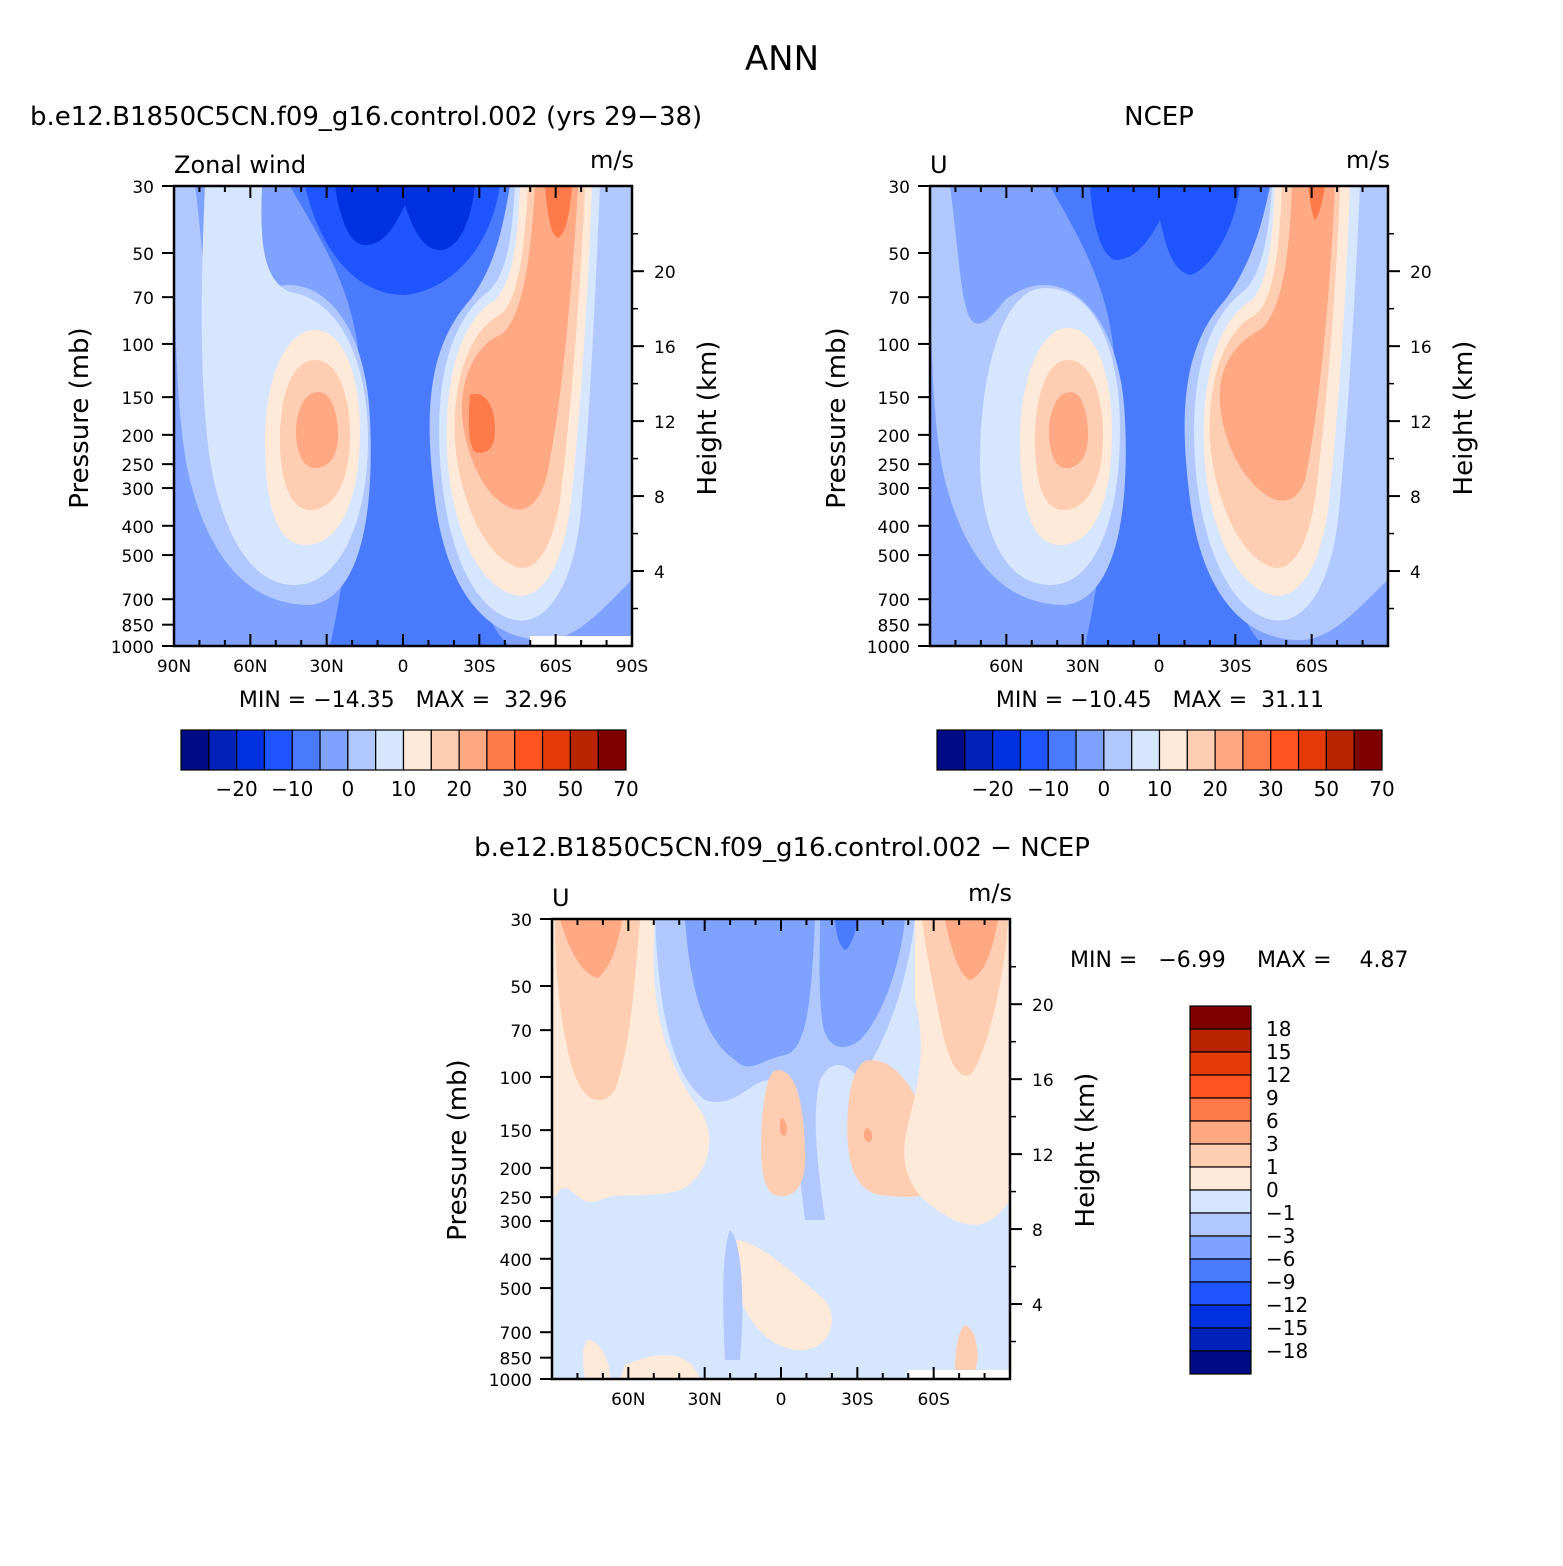  What do you see at coordinates (1104, 789) in the screenshot?
I see `colorbar-obs-label: 0` at bounding box center [1104, 789].